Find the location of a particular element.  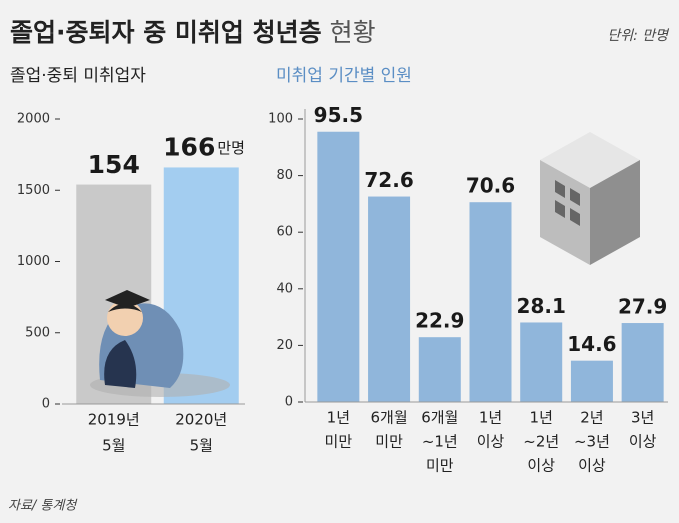

y-tick-label: 1000 is located at coordinates (33, 261).